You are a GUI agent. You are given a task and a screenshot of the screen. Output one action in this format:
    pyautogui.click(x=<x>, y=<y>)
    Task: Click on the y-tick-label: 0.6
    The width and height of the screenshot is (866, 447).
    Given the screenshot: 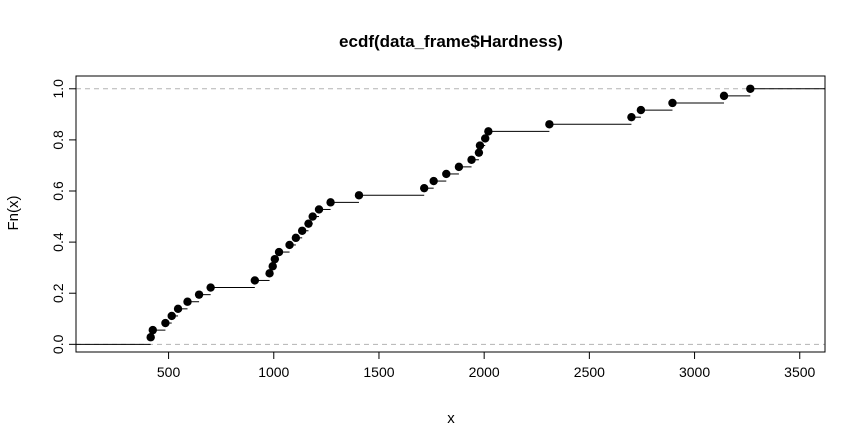 What is the action you would take?
    pyautogui.click(x=58, y=191)
    